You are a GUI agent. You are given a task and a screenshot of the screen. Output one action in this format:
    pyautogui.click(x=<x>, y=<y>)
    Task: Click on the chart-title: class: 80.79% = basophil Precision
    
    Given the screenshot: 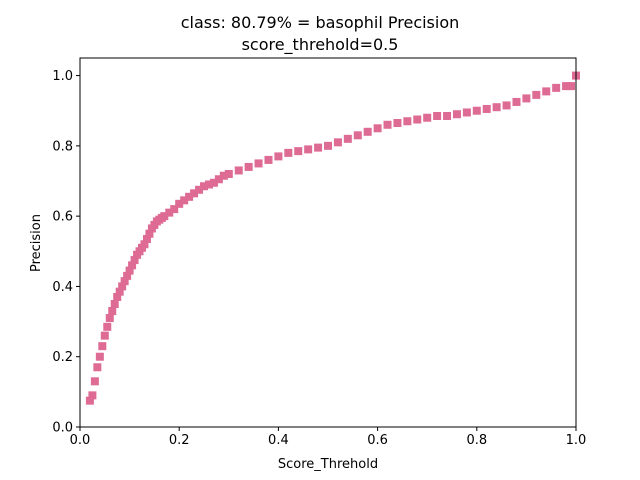 What is the action you would take?
    pyautogui.click(x=320, y=22)
    